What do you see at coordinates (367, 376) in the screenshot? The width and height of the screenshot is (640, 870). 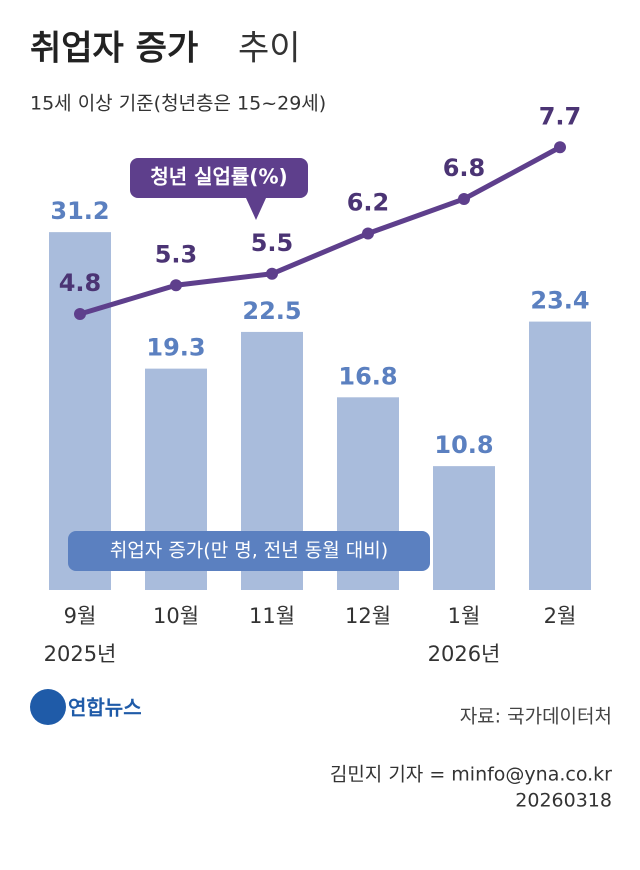 I see `bar-value-label: 16.8` at bounding box center [367, 376].